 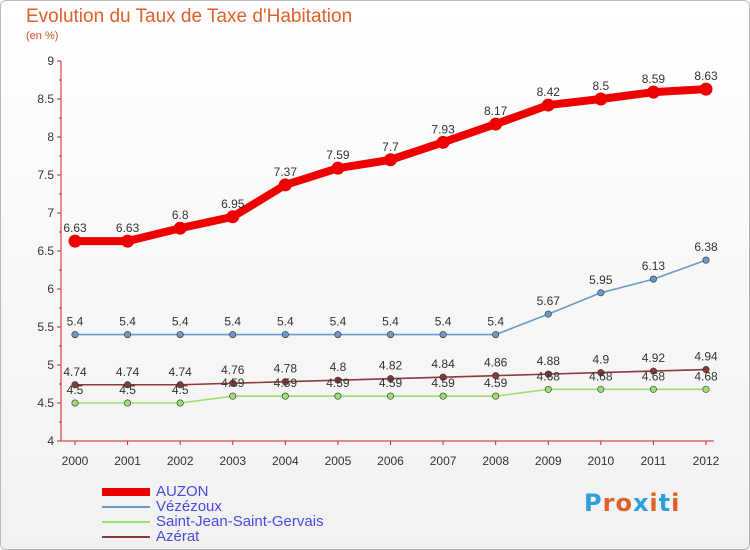 I want to click on data-label: 4.86, so click(x=496, y=363).